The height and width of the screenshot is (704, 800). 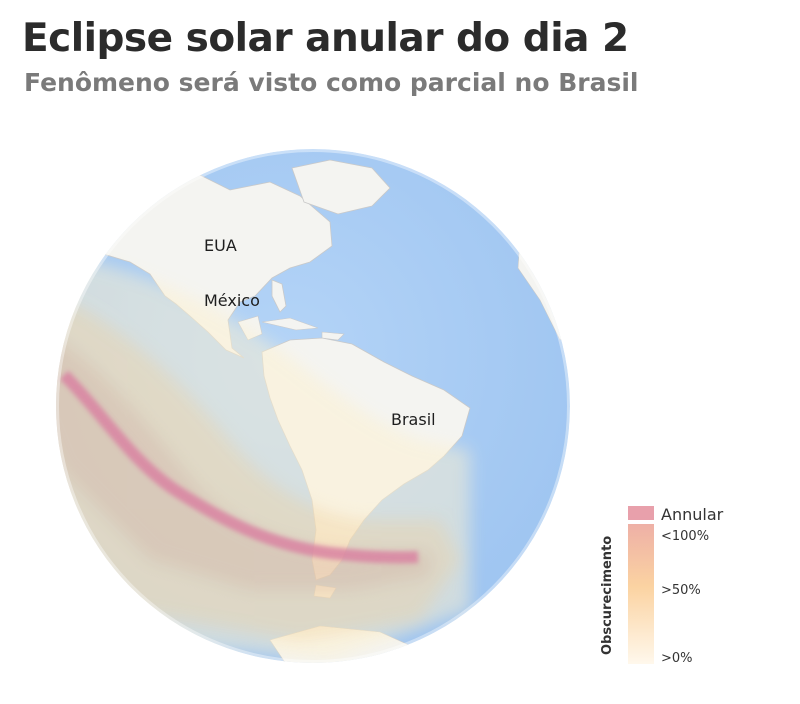 I want to click on label-mexico: México, so click(x=232, y=300).